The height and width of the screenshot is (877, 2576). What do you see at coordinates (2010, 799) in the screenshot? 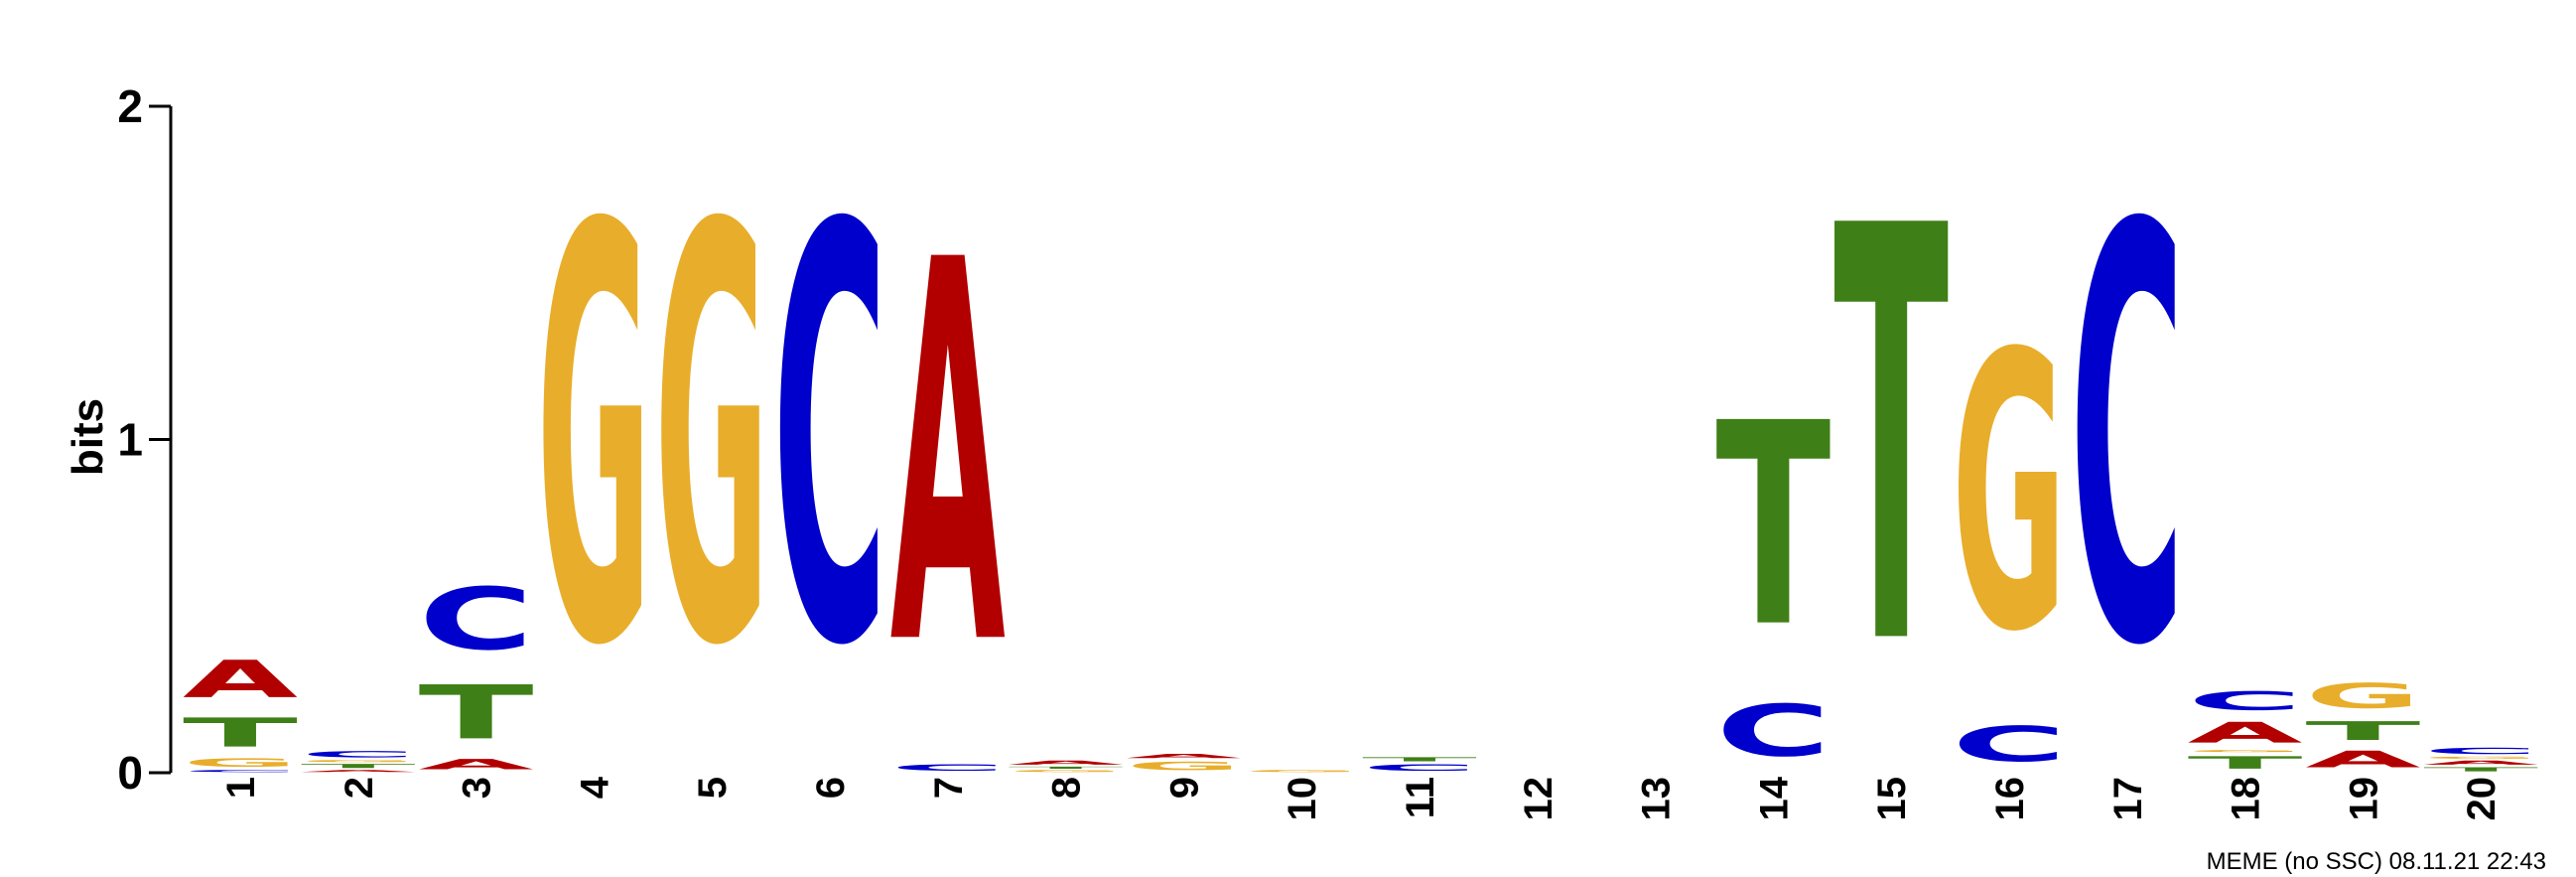
I see `x-tick-label: 16` at bounding box center [2010, 799].